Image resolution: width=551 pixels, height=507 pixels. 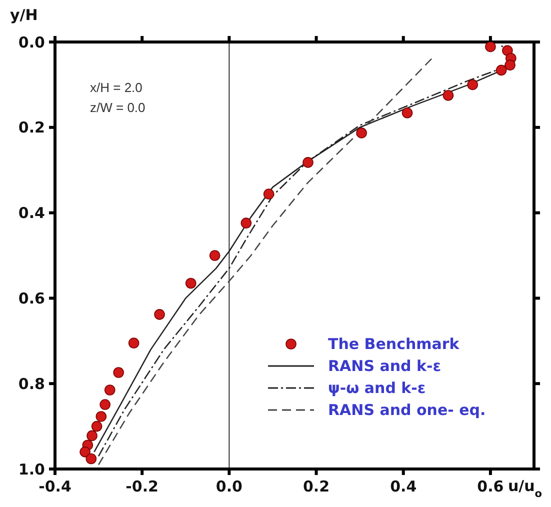 What do you see at coordinates (385, 366) in the screenshot?
I see `legend-label: RANS and k-ε` at bounding box center [385, 366].